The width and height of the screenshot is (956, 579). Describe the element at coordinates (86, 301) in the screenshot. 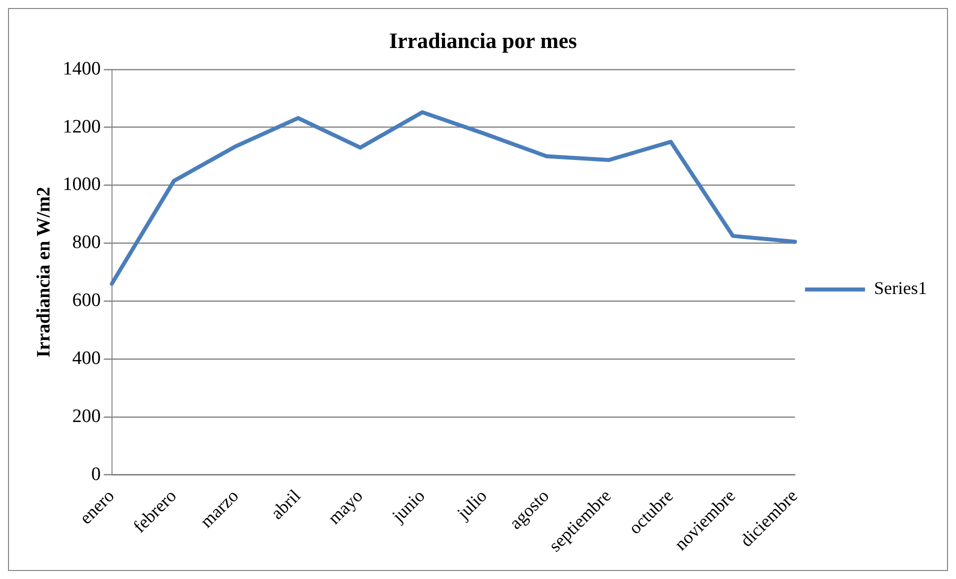

I see `y-tick-label: 600` at that location.